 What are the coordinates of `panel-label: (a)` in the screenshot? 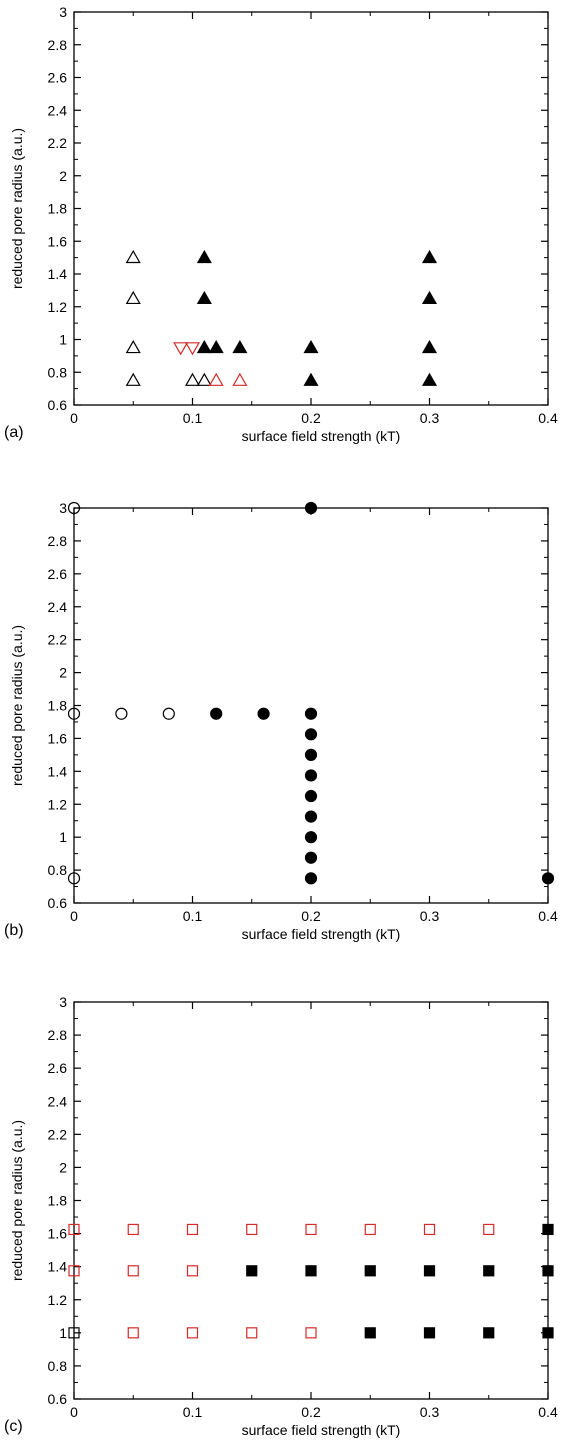 It's located at (14, 432).